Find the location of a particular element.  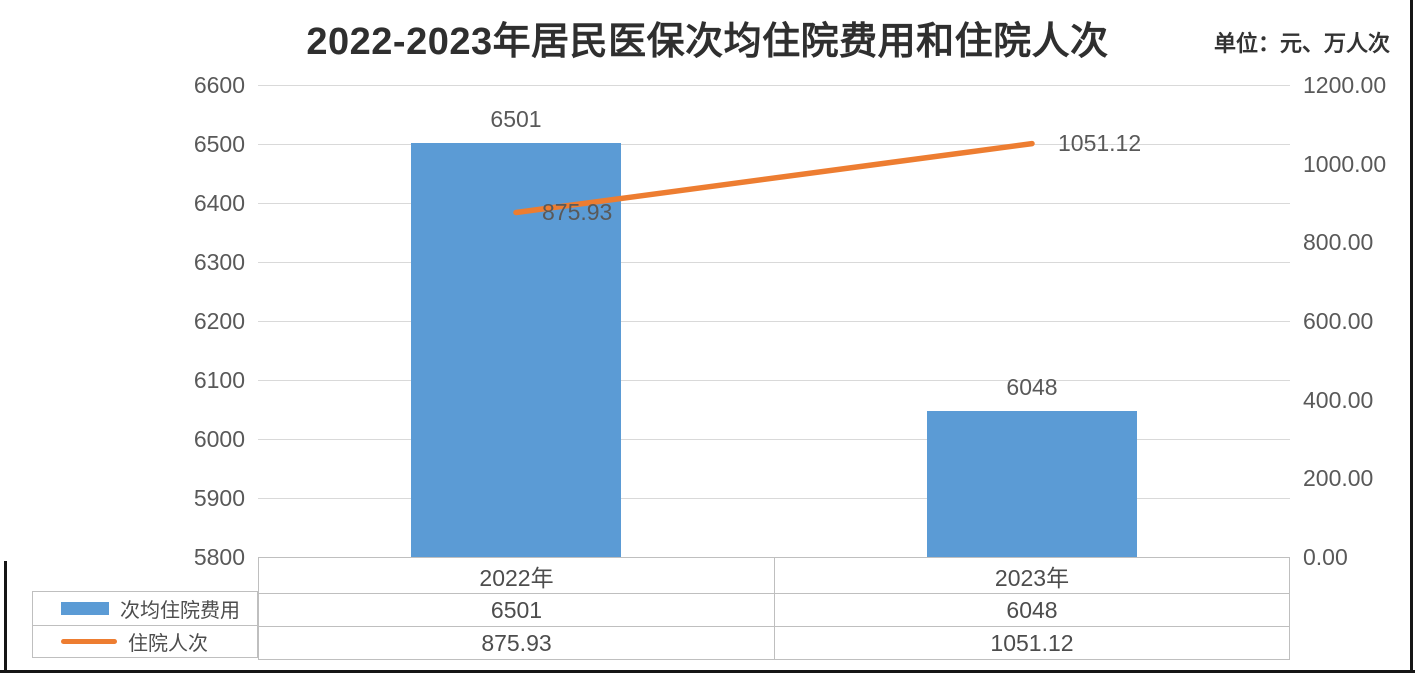

bar-data-label: 6501 is located at coordinates (516, 119).